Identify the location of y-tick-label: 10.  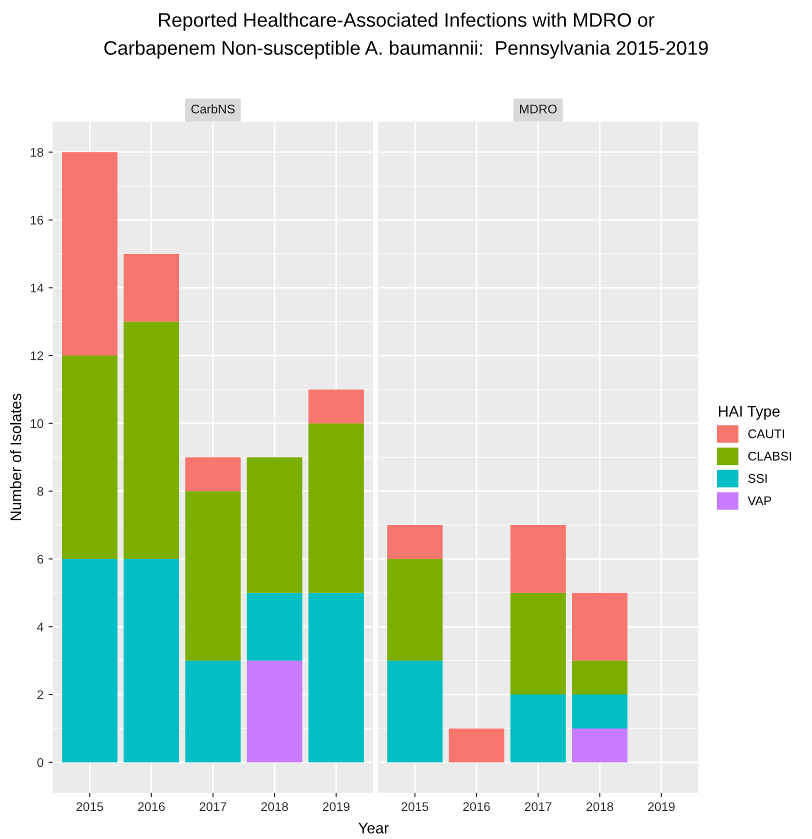
(37, 423).